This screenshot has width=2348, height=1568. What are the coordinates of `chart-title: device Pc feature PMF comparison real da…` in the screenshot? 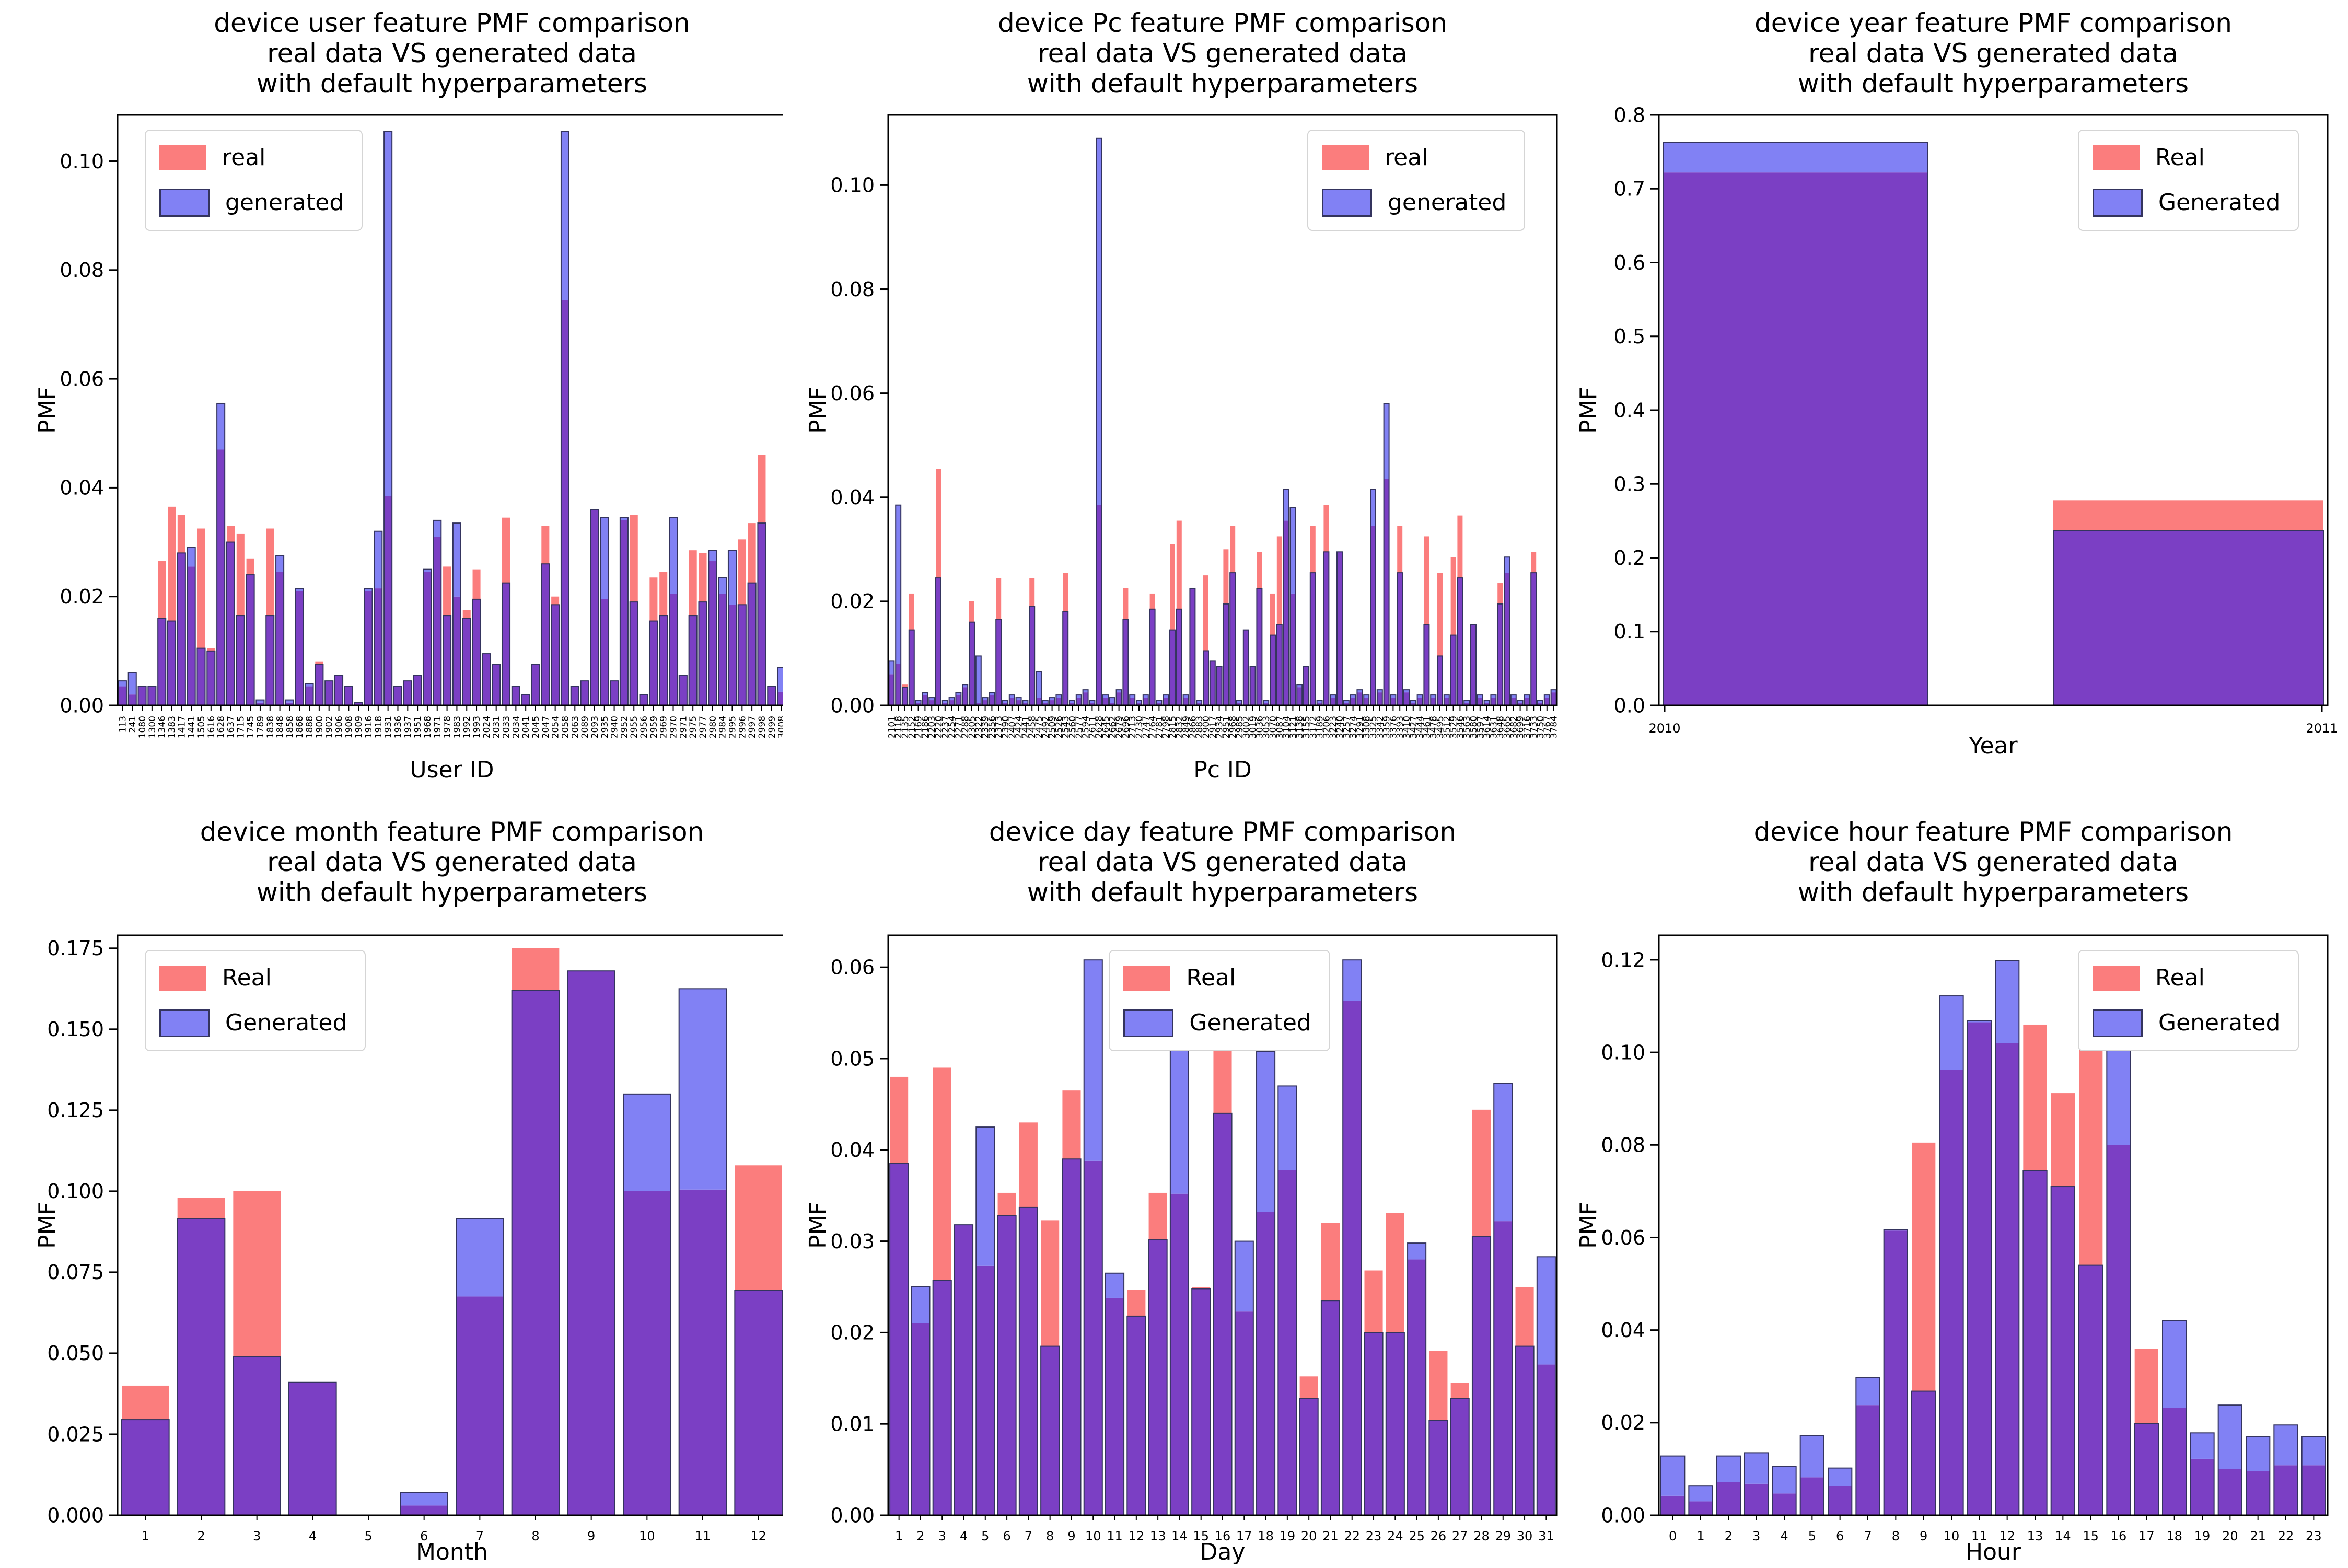 It's located at (1223, 53).